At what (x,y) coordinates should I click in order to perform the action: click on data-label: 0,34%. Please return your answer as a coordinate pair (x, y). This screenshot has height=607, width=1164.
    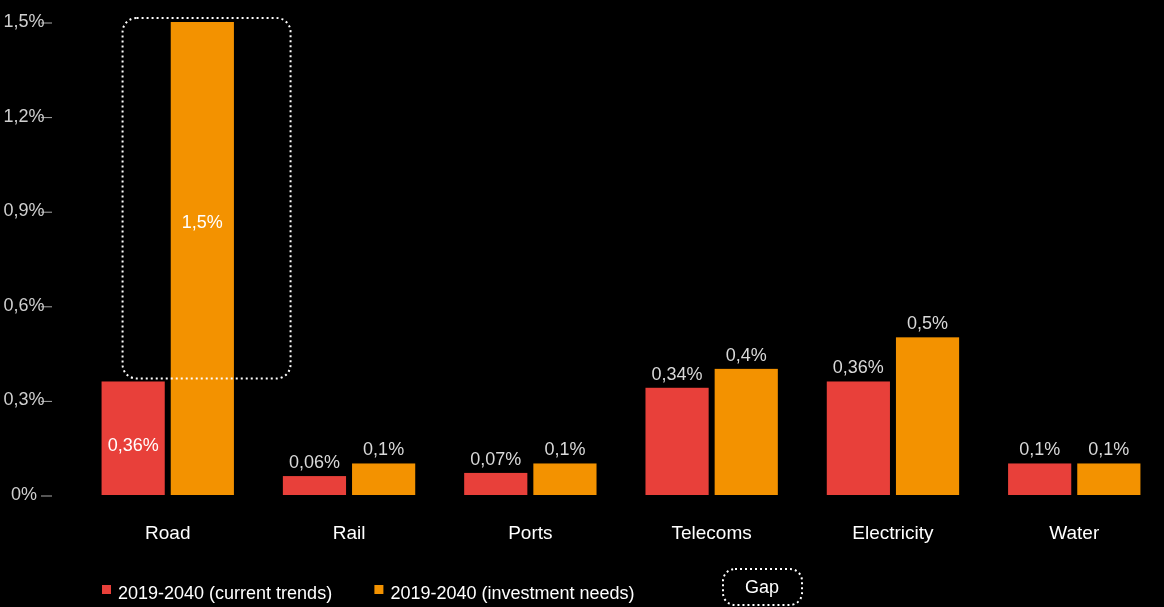
    Looking at the image, I should click on (677, 373).